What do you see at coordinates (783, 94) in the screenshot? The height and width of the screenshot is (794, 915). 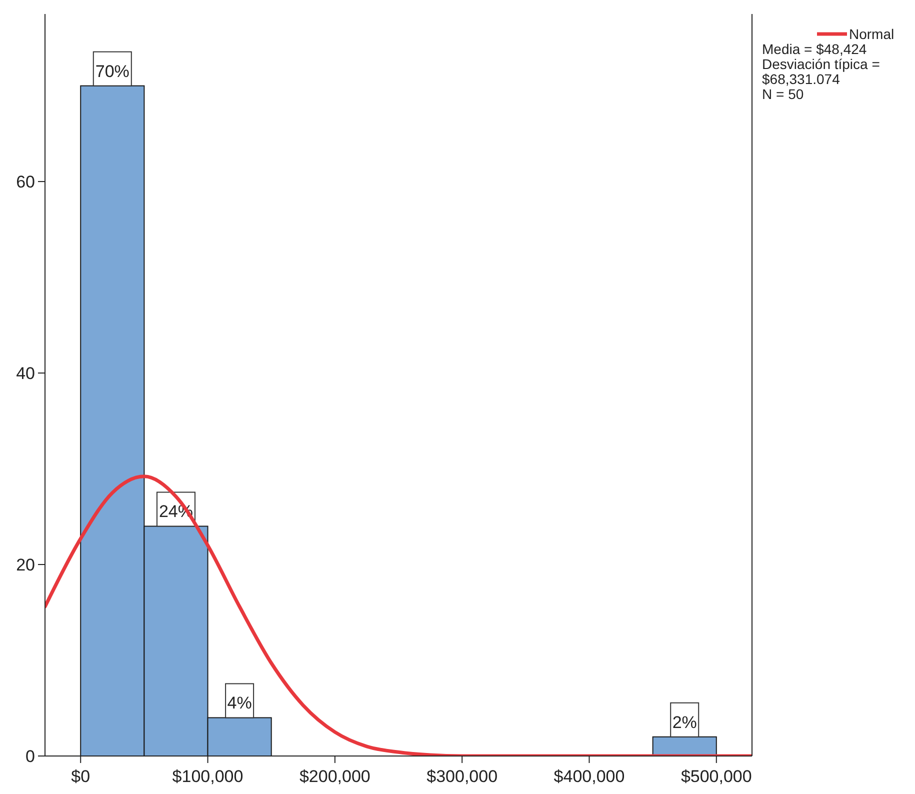 I see `text: N = 50` at bounding box center [783, 94].